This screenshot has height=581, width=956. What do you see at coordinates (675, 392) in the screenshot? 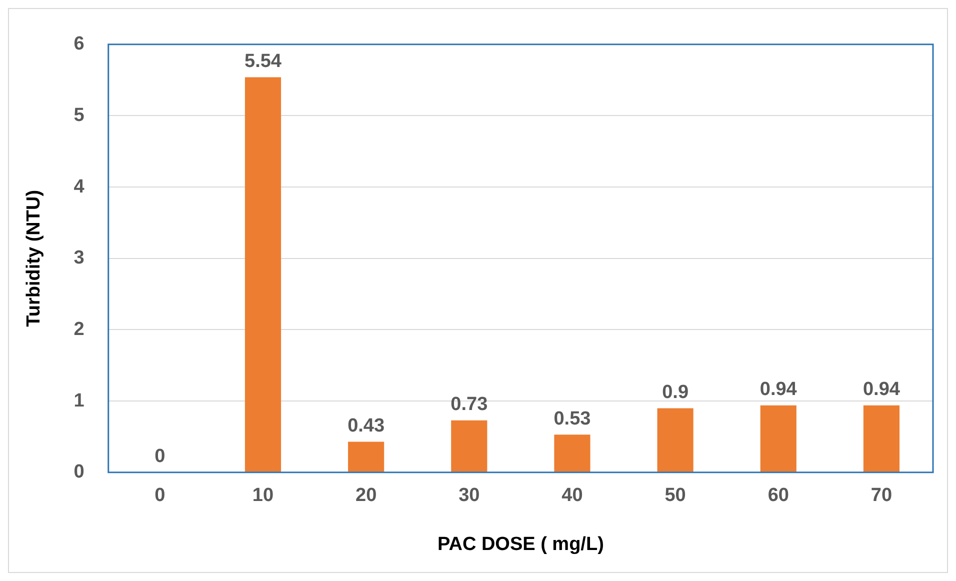
I see `data-label: 0.9` at bounding box center [675, 392].